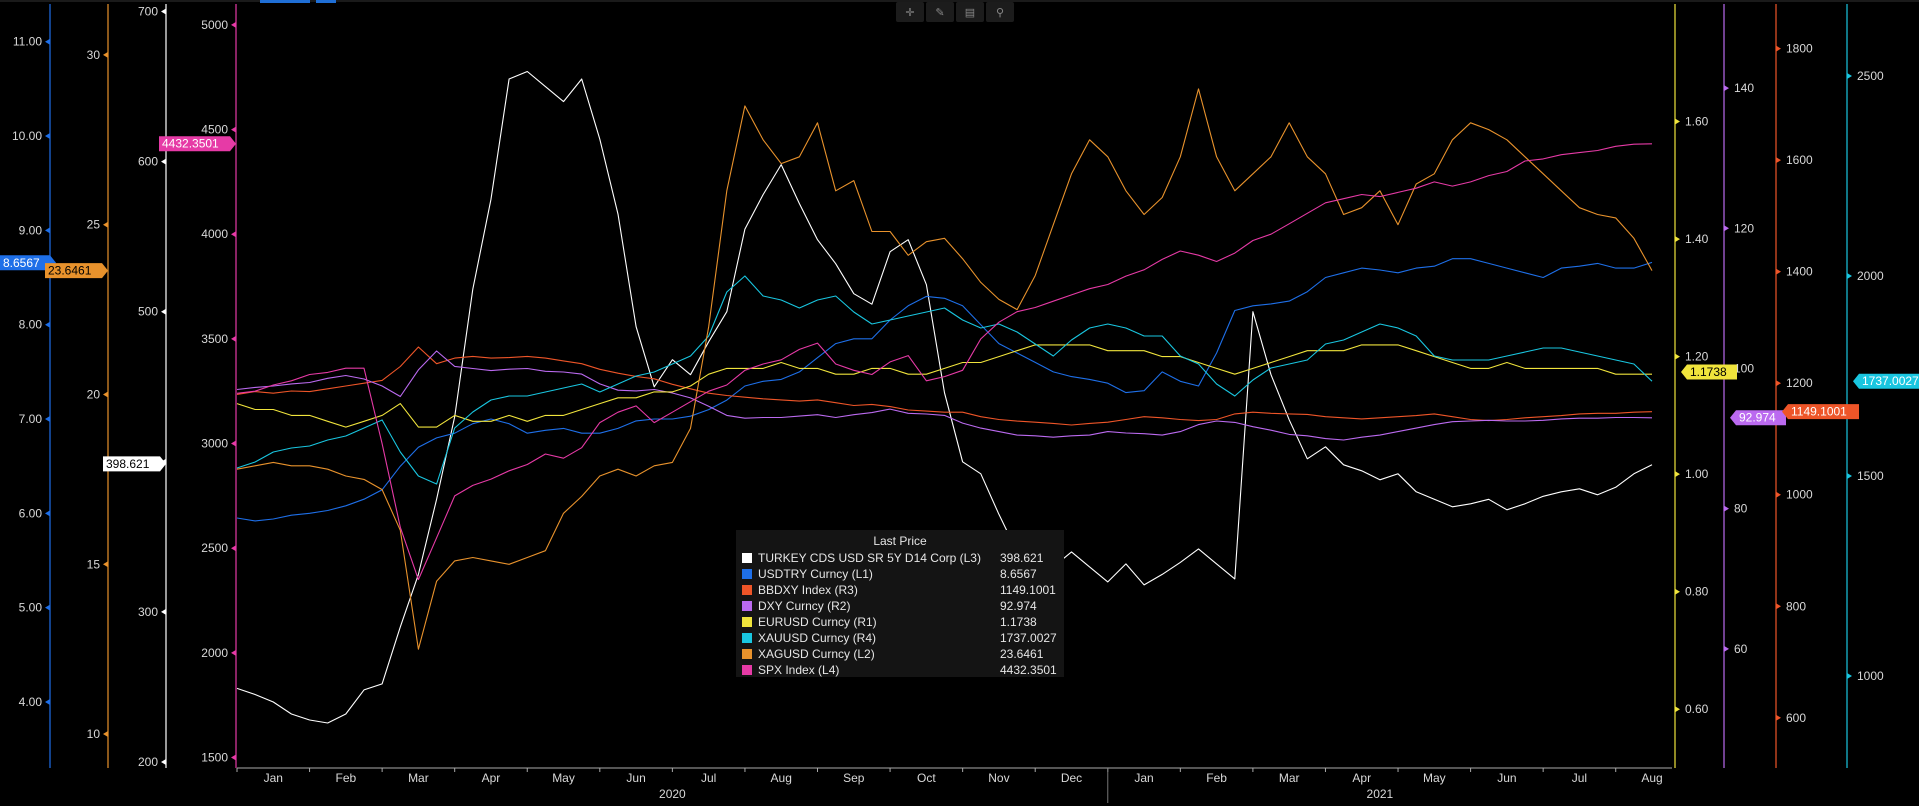 The height and width of the screenshot is (806, 1919). Describe the element at coordinates (94, 225) in the screenshot. I see `tick-label: 25` at that location.